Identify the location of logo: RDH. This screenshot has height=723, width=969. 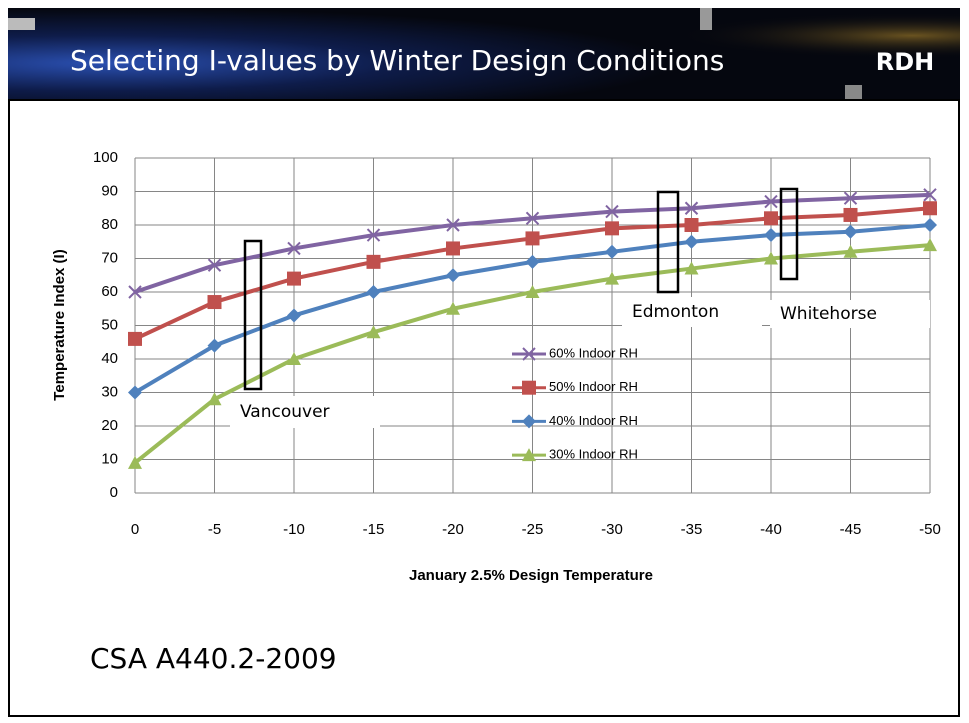
(905, 62).